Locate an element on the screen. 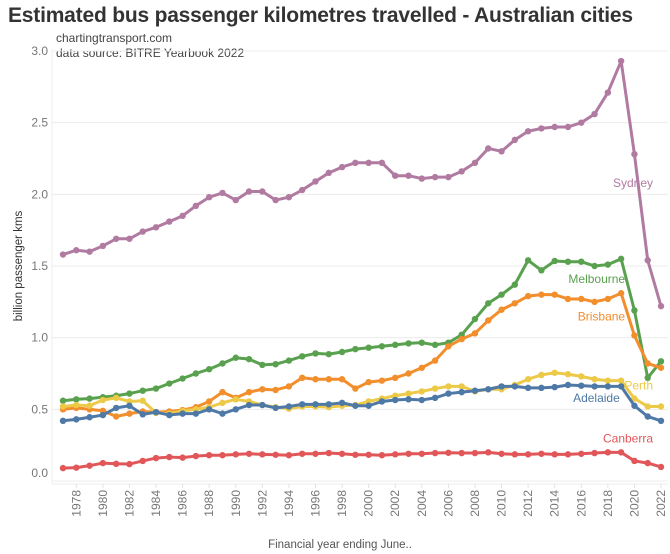 This screenshot has height=554, width=670. perth-point-2015 is located at coordinates (568, 374).